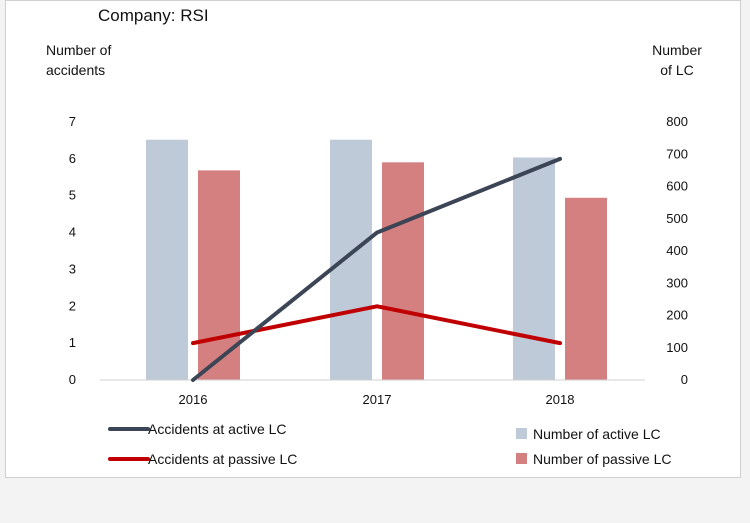 The width and height of the screenshot is (750, 523). Describe the element at coordinates (597, 434) in the screenshot. I see `legend-label-active-lc: Number of active LC` at that location.